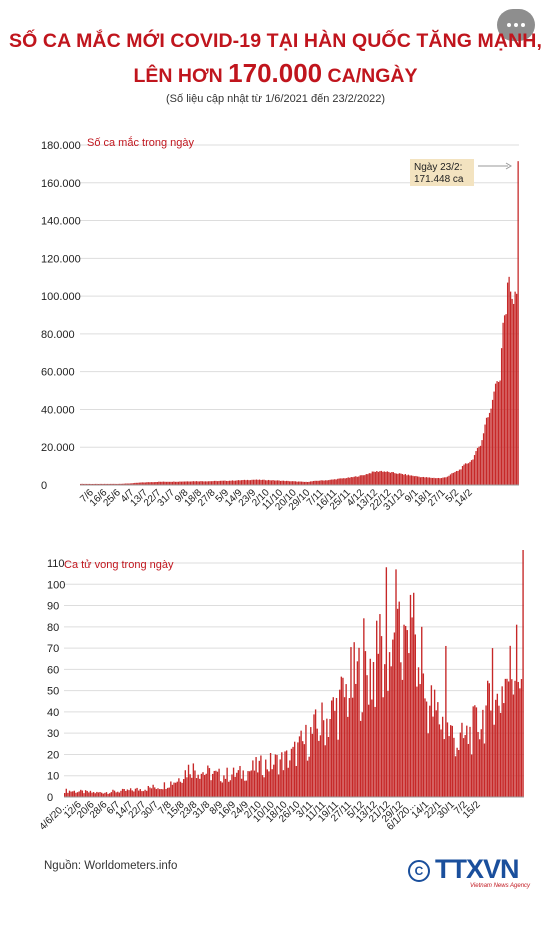 The height and width of the screenshot is (930, 551). What do you see at coordinates (508, 166) in the screenshot?
I see `annotation-arrow-icon` at bounding box center [508, 166].